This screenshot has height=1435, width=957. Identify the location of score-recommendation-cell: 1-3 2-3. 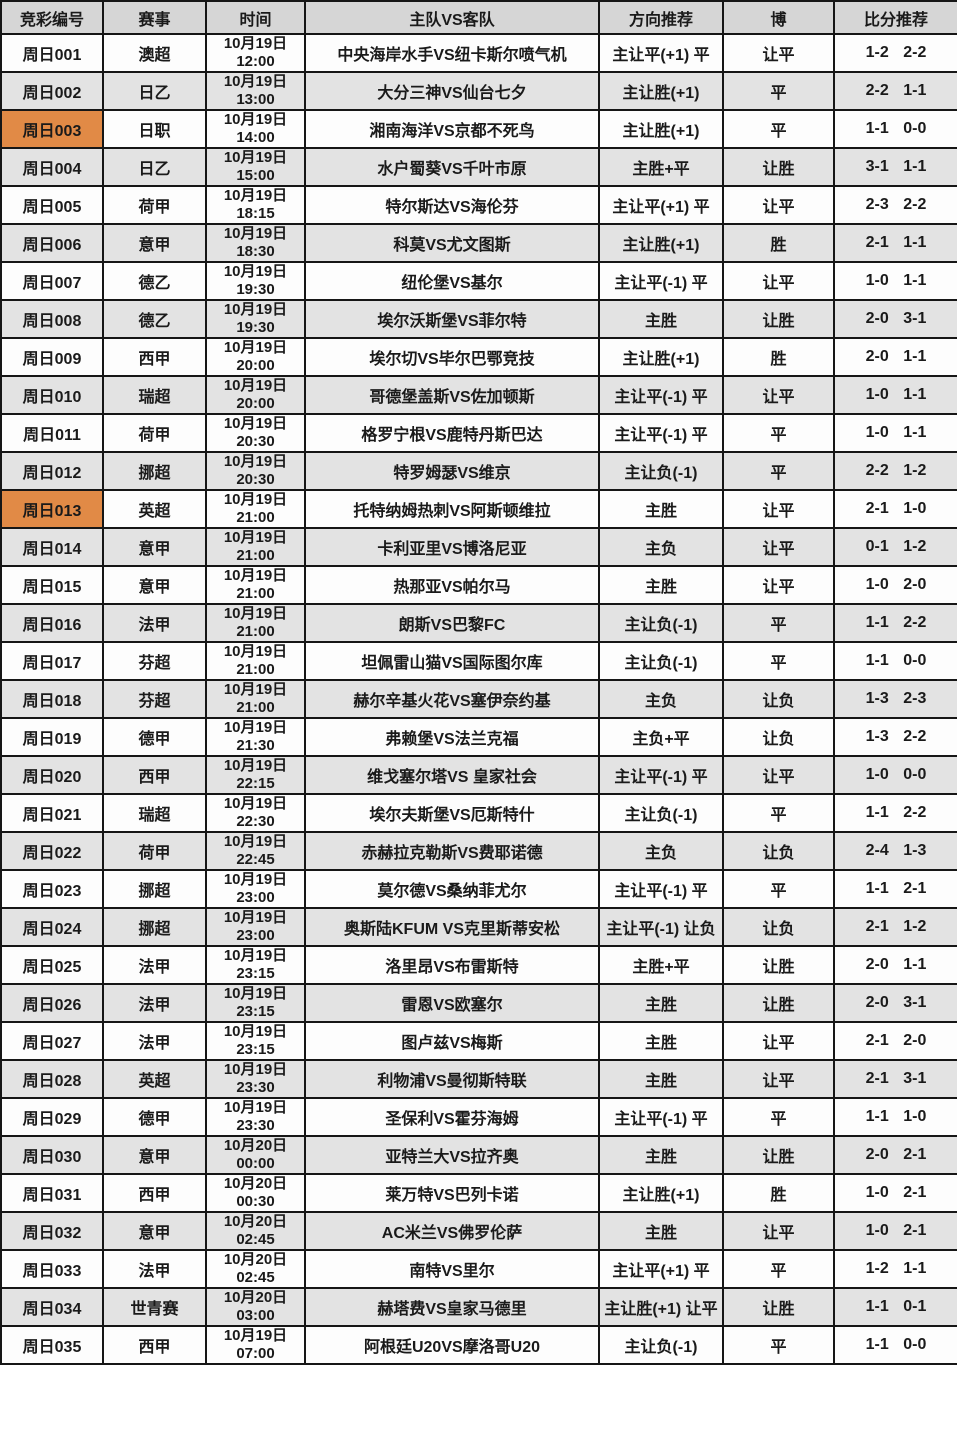
(895, 699).